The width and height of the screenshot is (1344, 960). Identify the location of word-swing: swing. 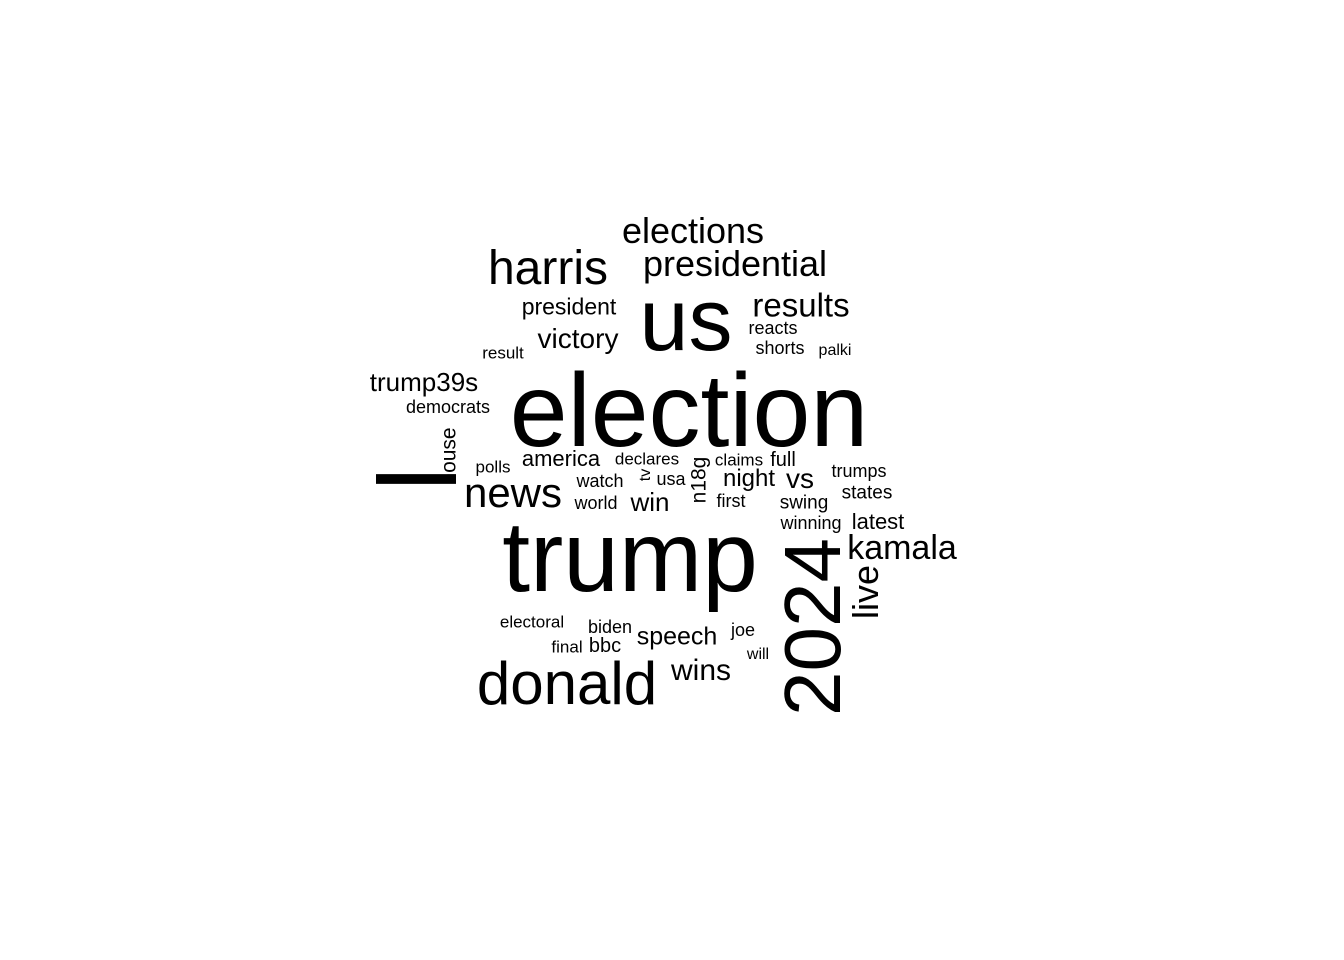
(804, 503).